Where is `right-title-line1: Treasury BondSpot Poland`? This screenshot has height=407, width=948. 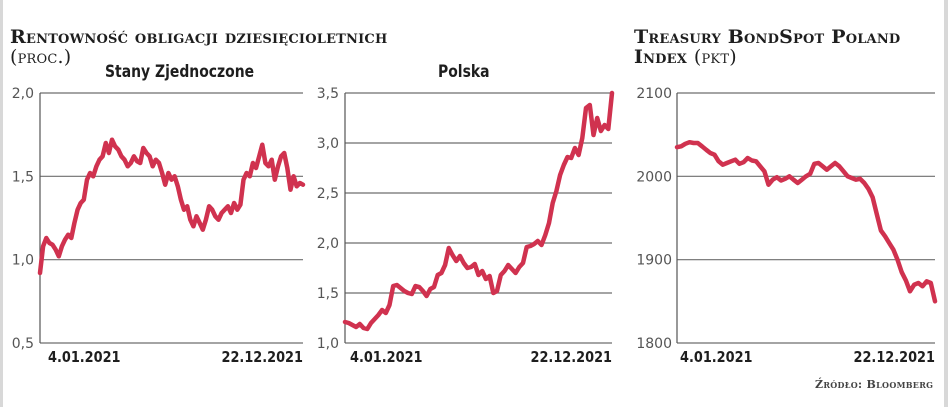 right-title-line1: Treasury BondSpot Poland is located at coordinates (767, 37).